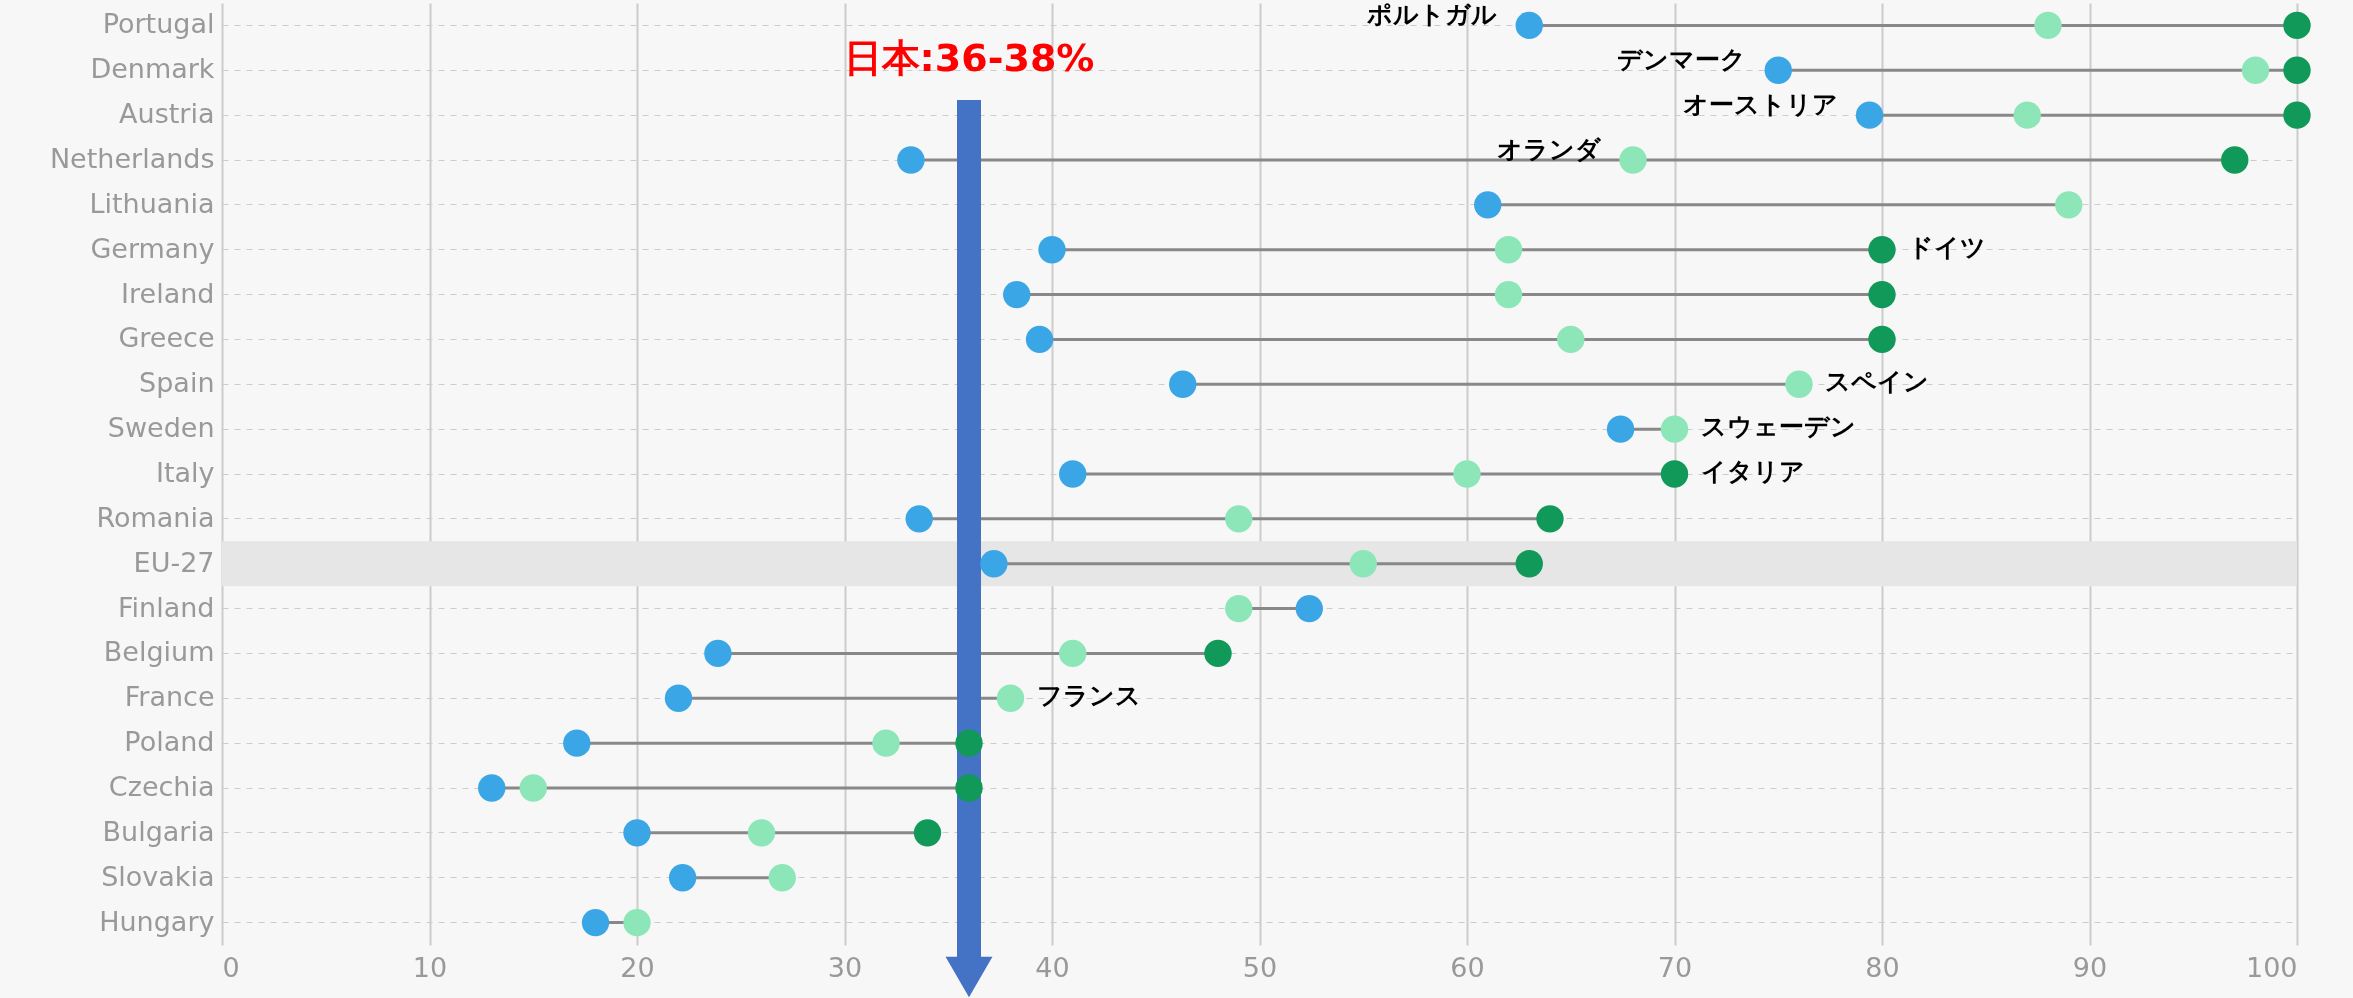 This screenshot has height=998, width=2353. I want to click on y-tick-label: Italy, so click(185, 472).